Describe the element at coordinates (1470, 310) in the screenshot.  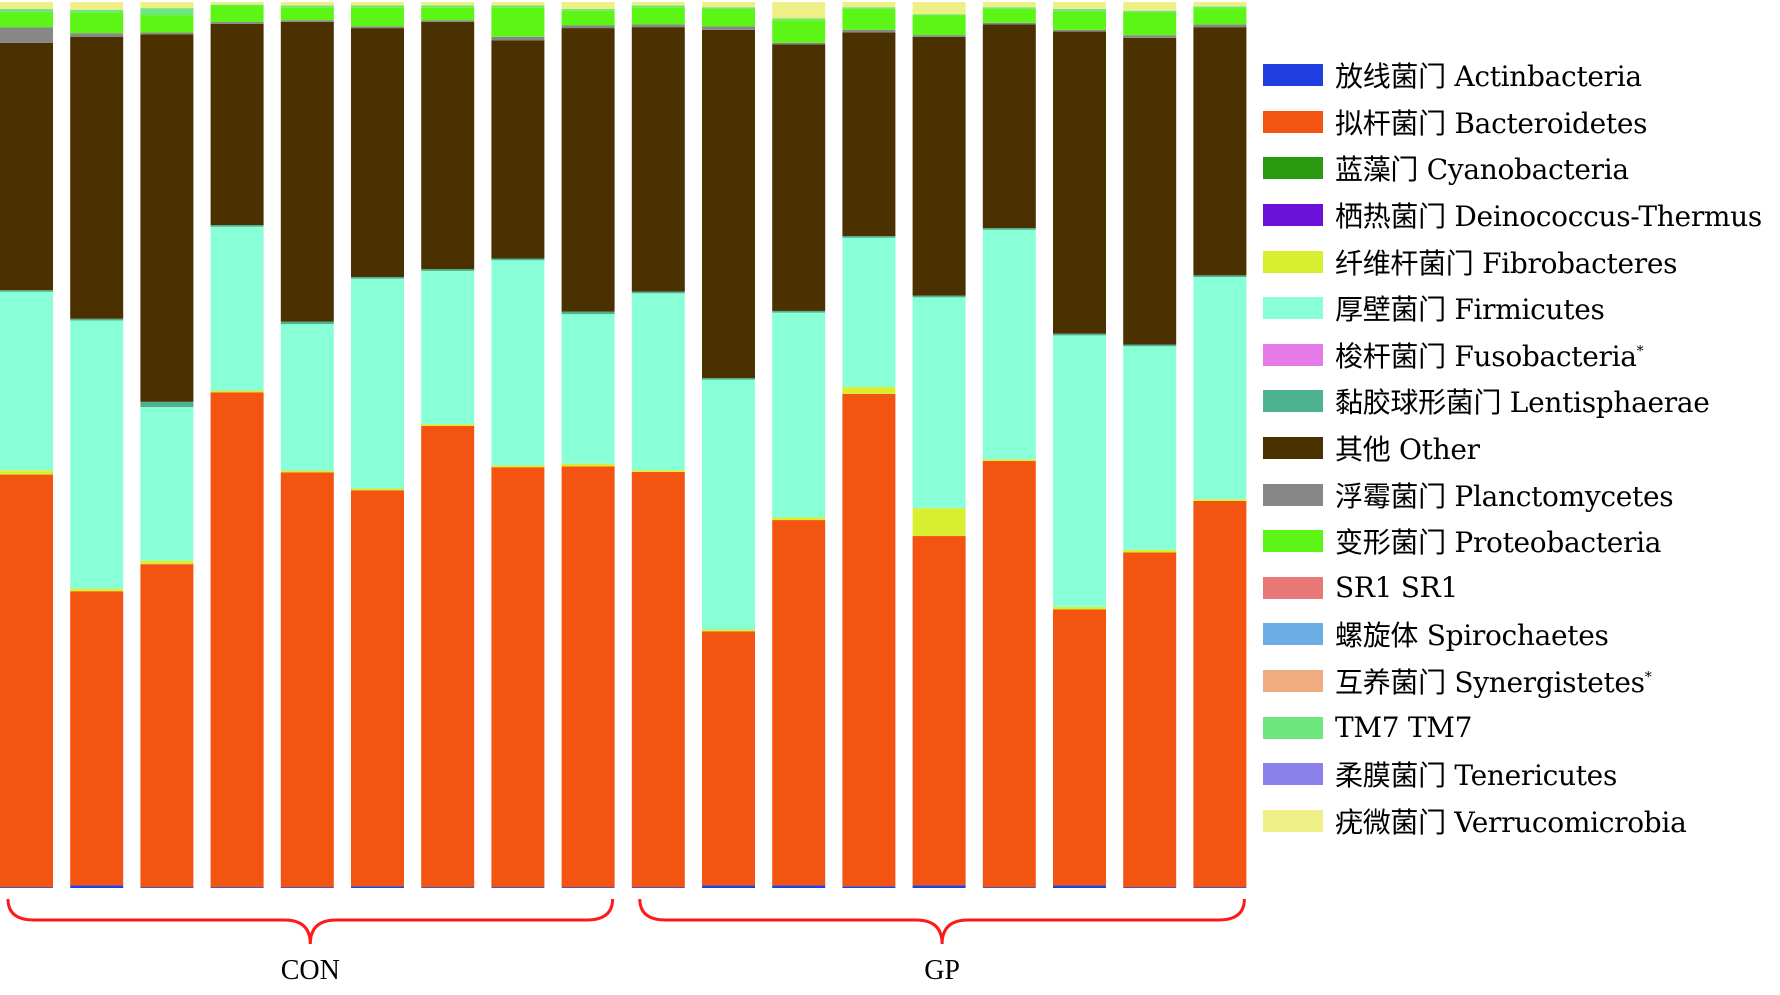
I see `legend-label: 厚壁菌门 Firmicutes` at that location.